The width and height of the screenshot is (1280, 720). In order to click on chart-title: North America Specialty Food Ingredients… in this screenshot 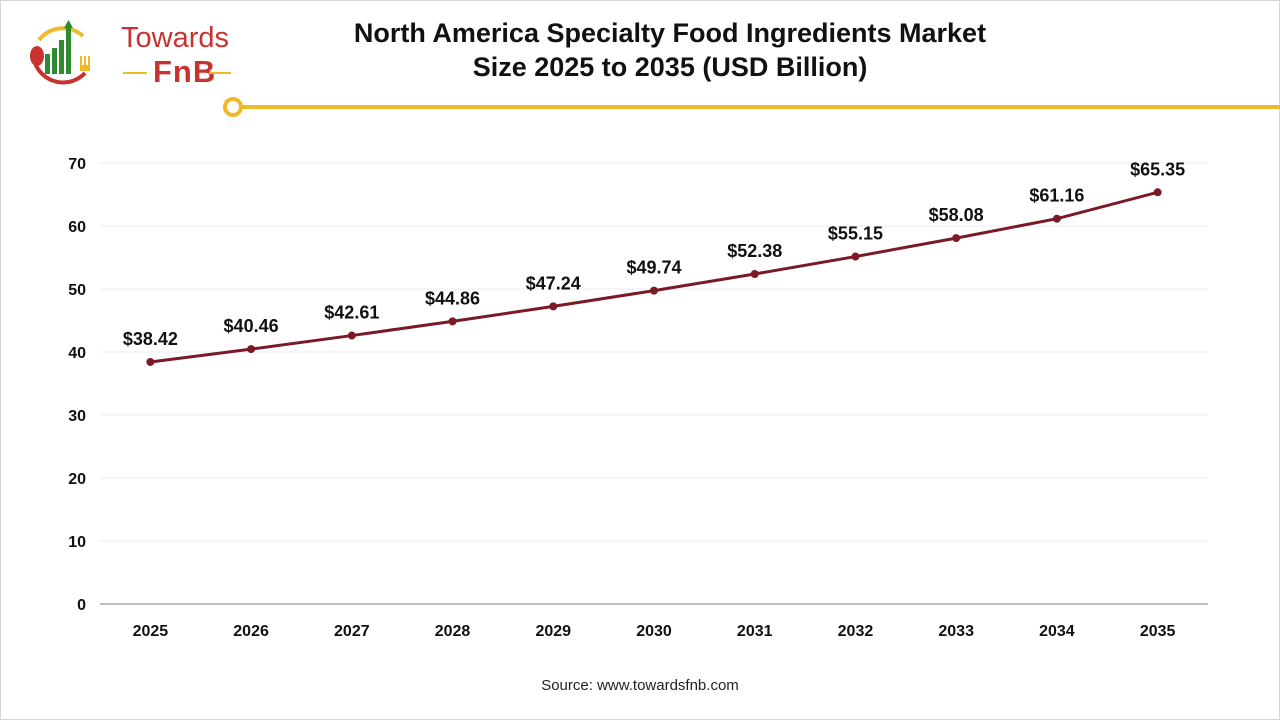, I will do `click(670, 50)`.